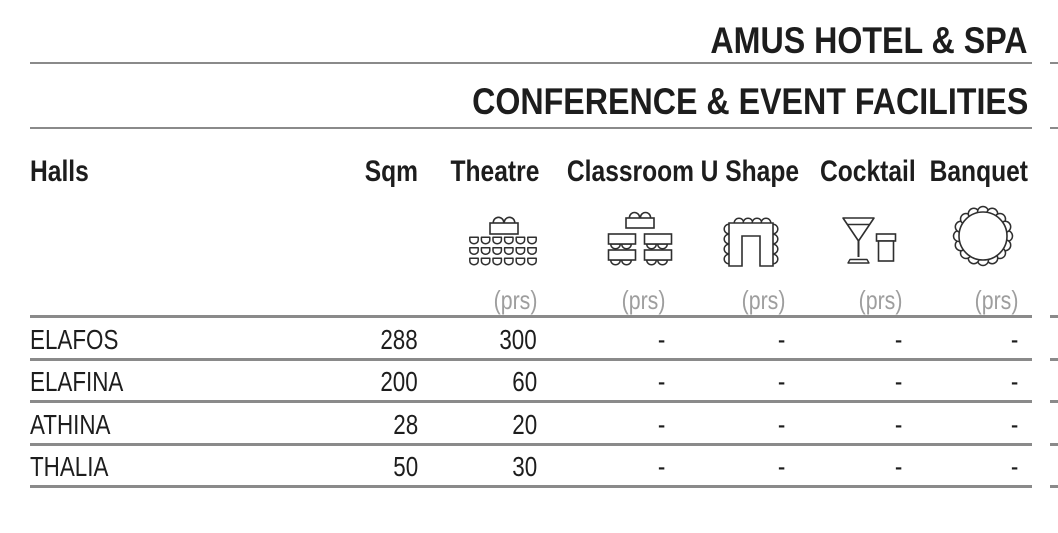 Image resolution: width=1058 pixels, height=533 pixels. I want to click on hall-name: THALIA, so click(69, 466).